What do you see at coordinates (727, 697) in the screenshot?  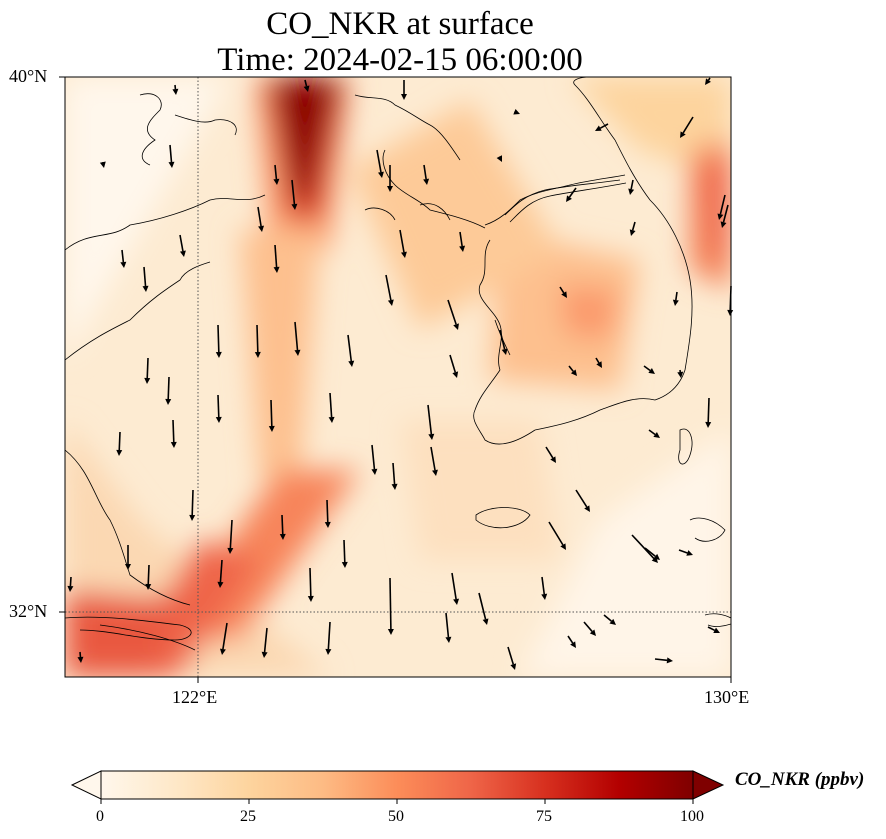 I see `lon-tick-label: 130°E` at bounding box center [727, 697].